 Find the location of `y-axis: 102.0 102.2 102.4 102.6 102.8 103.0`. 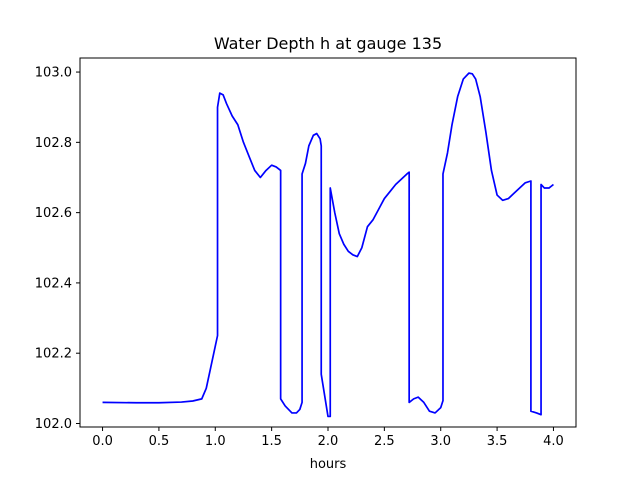

y-axis: 102.0 102.2 102.4 102.6 102.8 103.0 is located at coordinates (57, 249).